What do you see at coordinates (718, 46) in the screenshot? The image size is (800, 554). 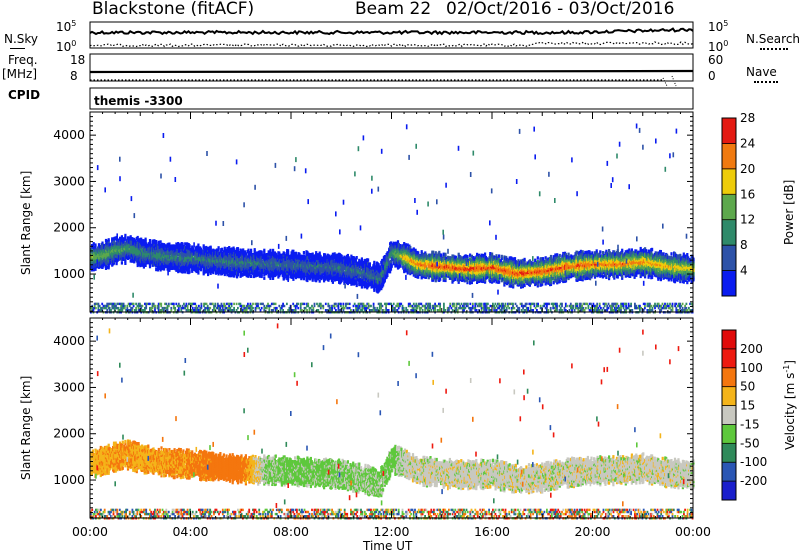 I see `nsearch-bottom-tick: 100` at bounding box center [718, 46].